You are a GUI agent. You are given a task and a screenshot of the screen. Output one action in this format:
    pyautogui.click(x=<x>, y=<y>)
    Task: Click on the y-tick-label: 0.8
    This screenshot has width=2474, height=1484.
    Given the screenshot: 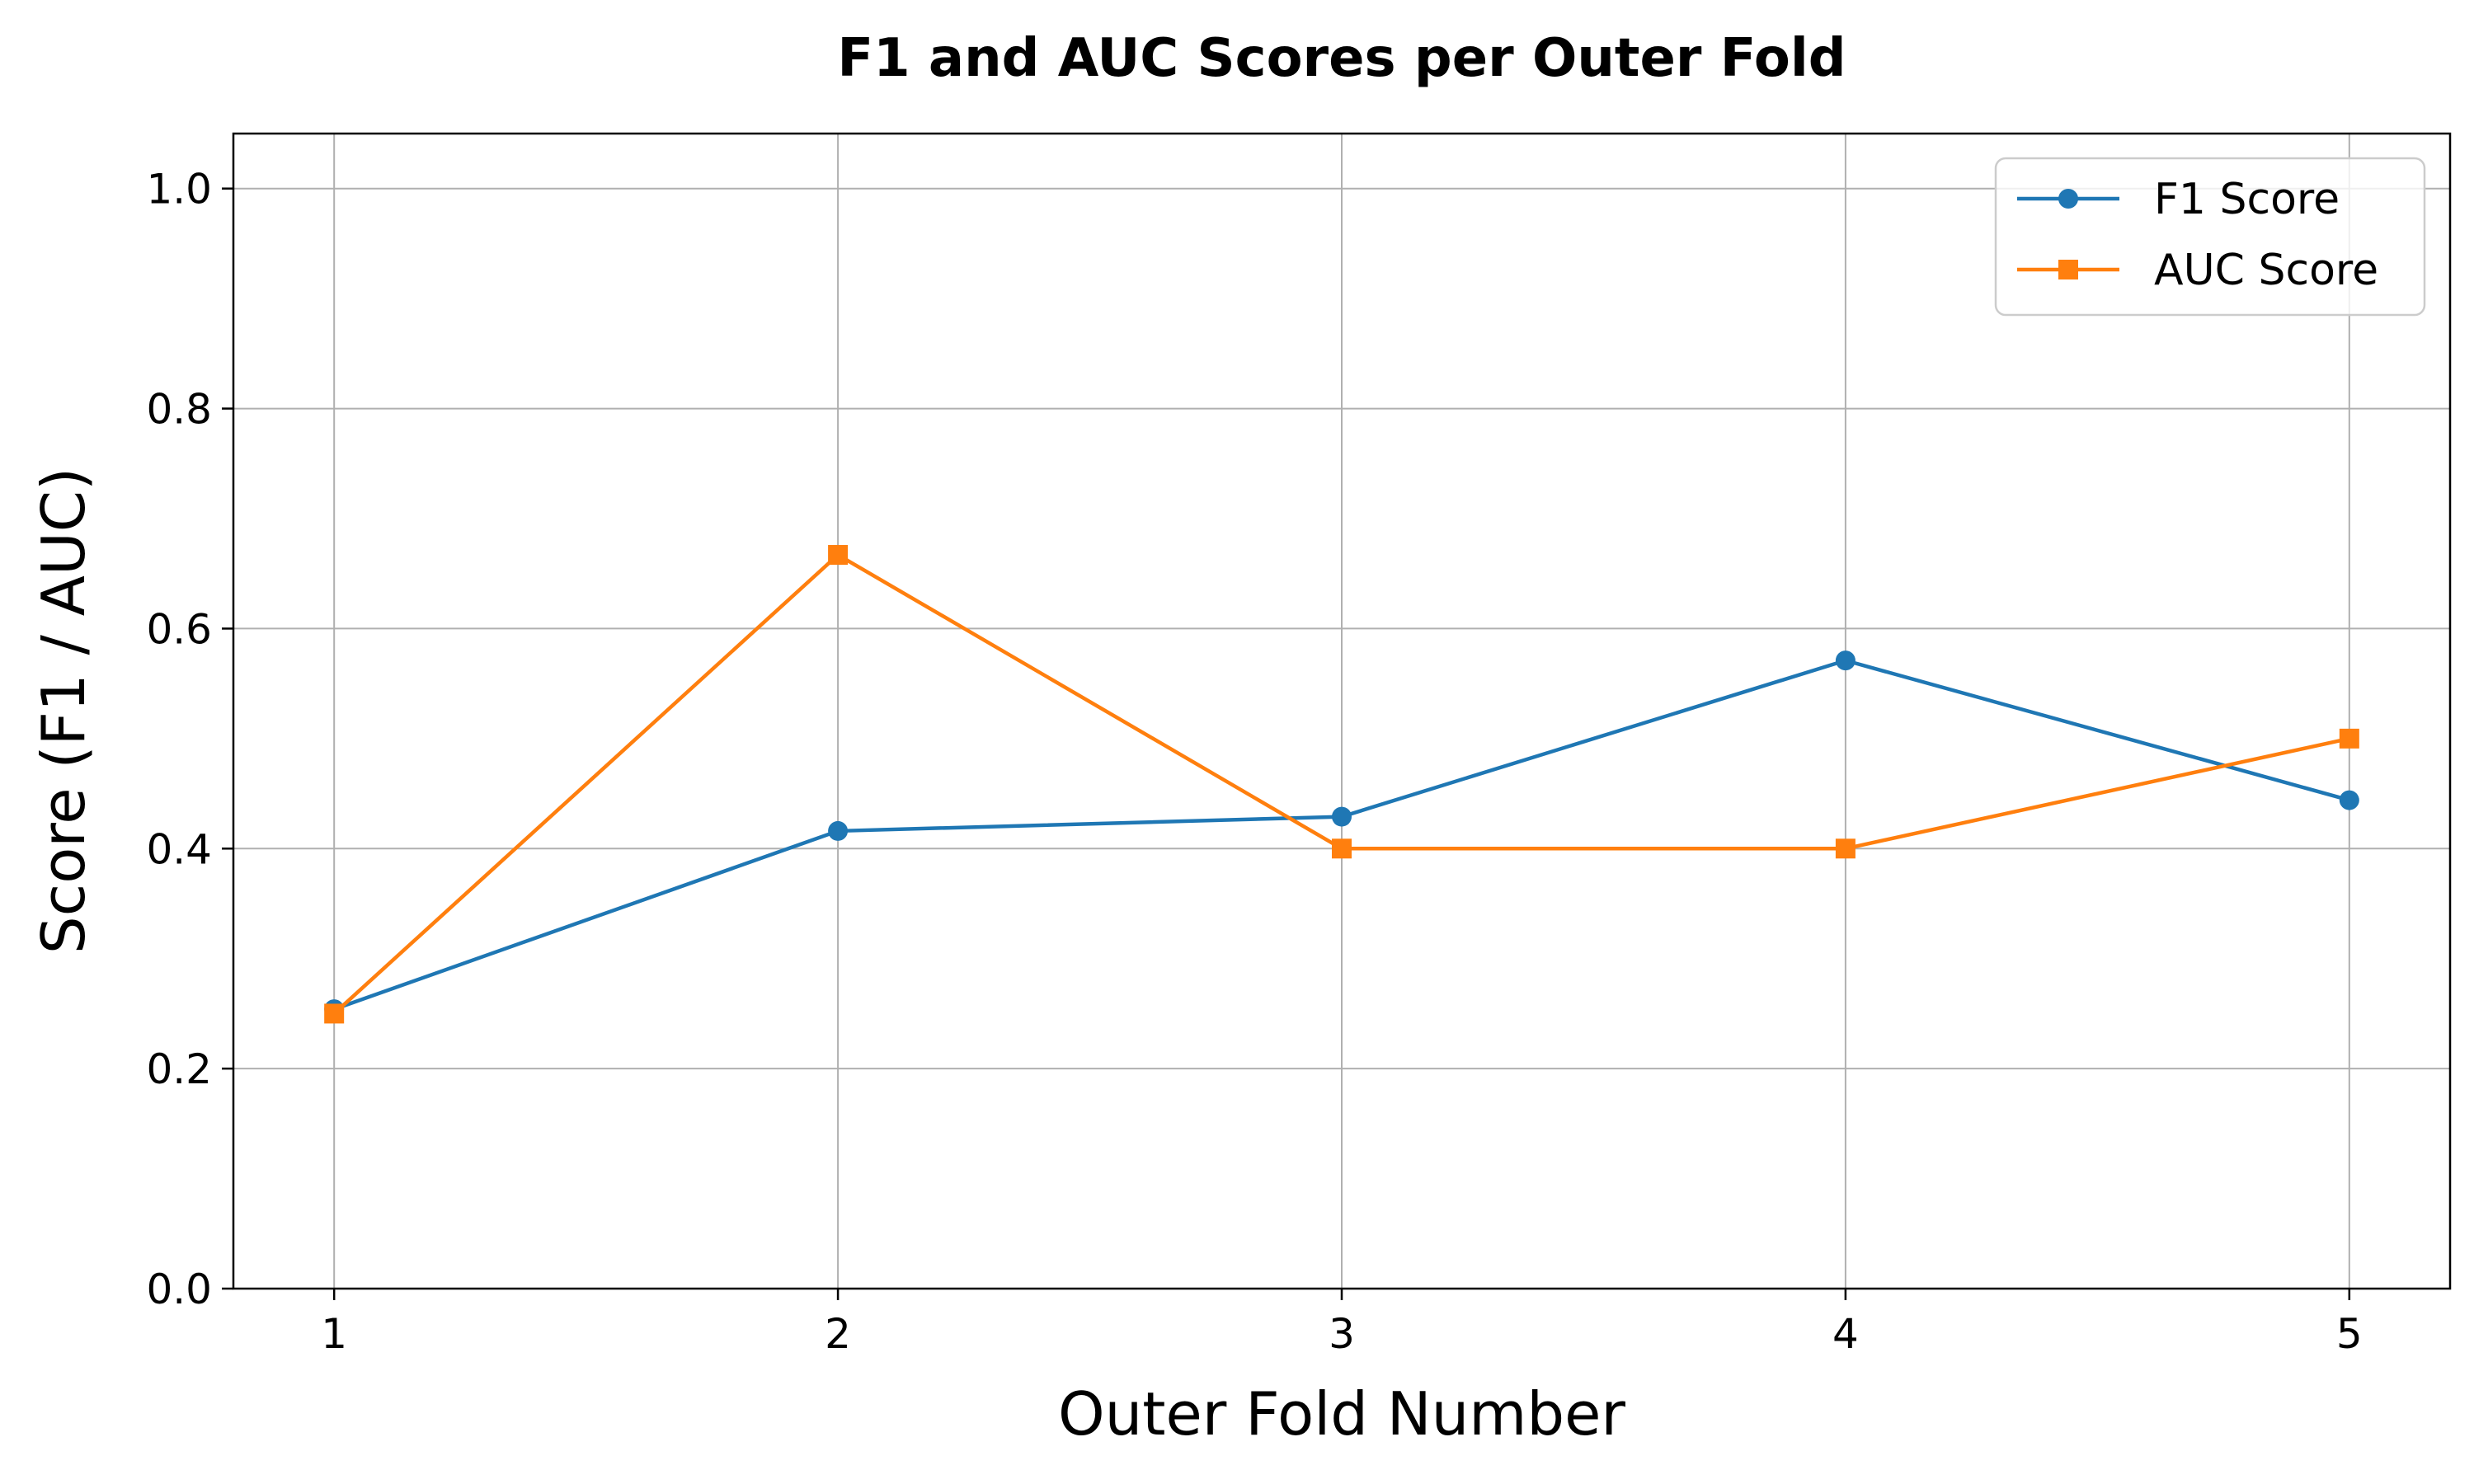 What is the action you would take?
    pyautogui.click(x=179, y=410)
    